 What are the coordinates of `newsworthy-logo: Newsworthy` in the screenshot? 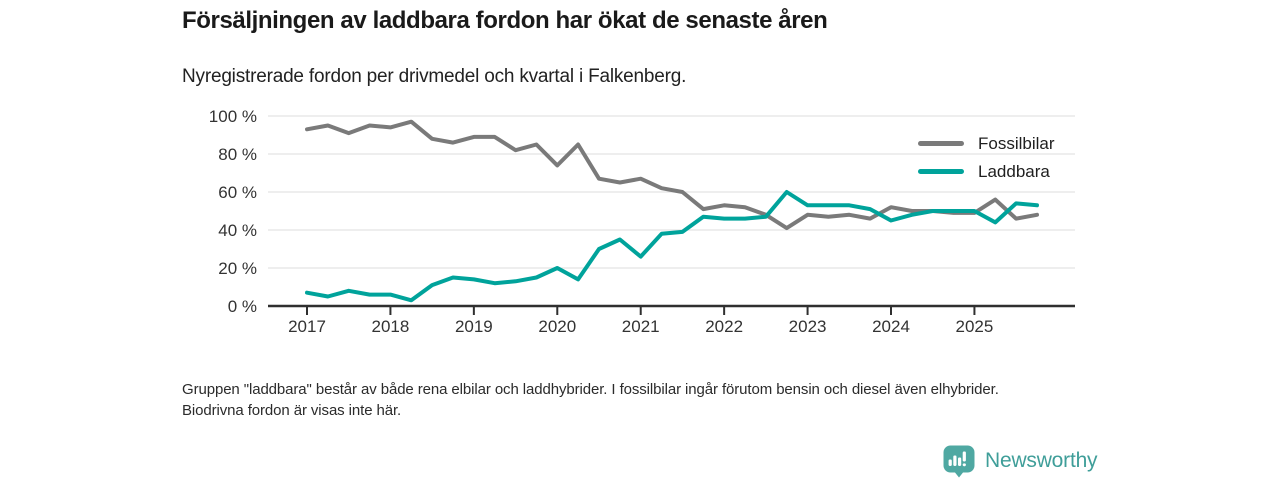 It's located at (1020, 461).